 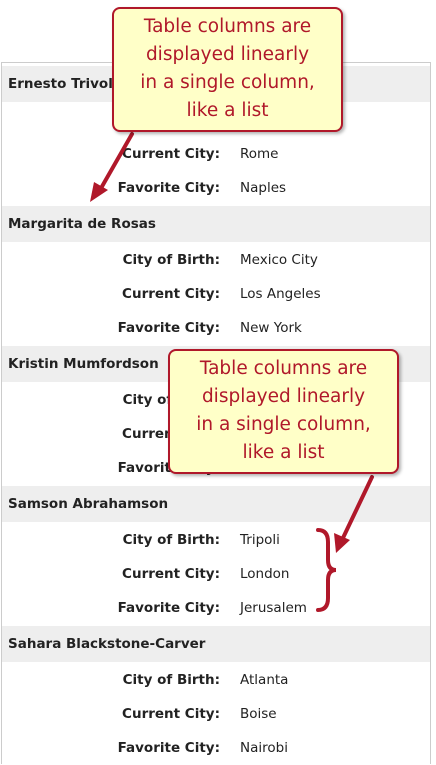 I want to click on brace, so click(x=326, y=570).